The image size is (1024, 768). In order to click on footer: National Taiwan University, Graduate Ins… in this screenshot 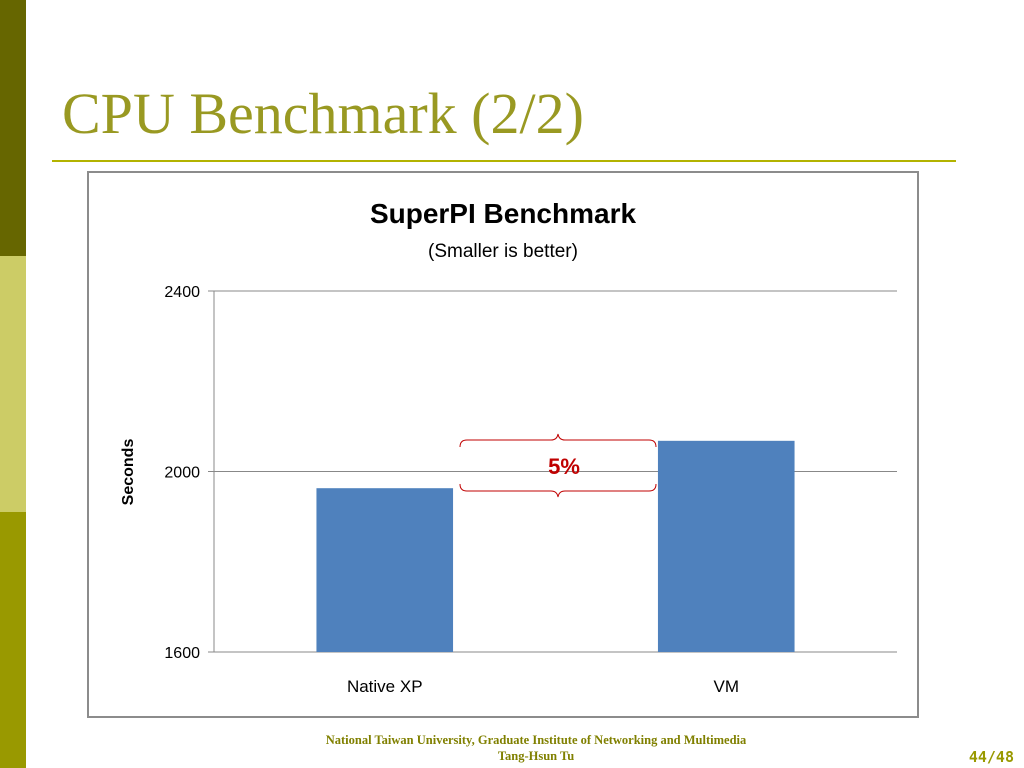, I will do `click(536, 748)`.